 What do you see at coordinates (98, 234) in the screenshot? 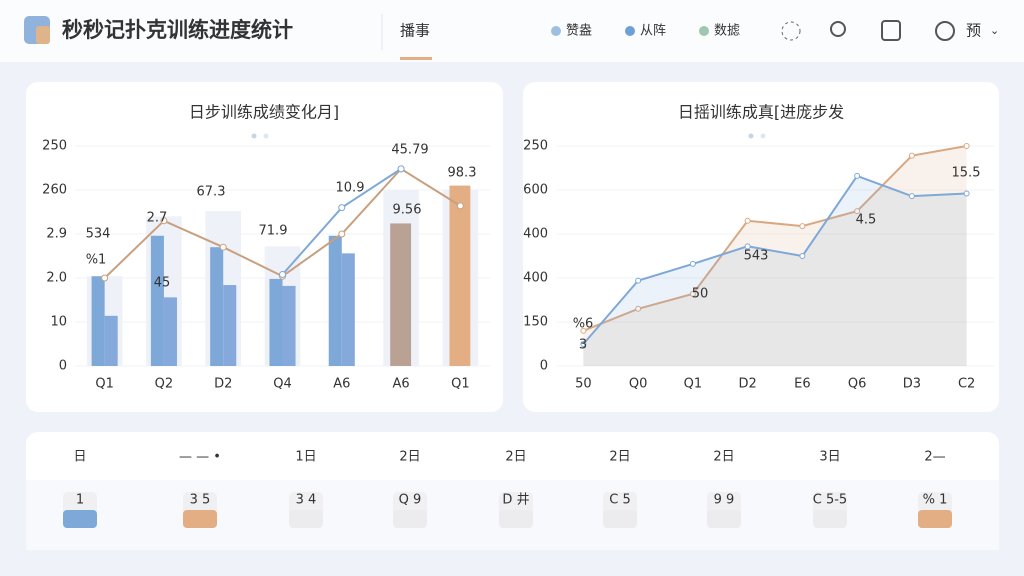
I see `annotation: 534` at bounding box center [98, 234].